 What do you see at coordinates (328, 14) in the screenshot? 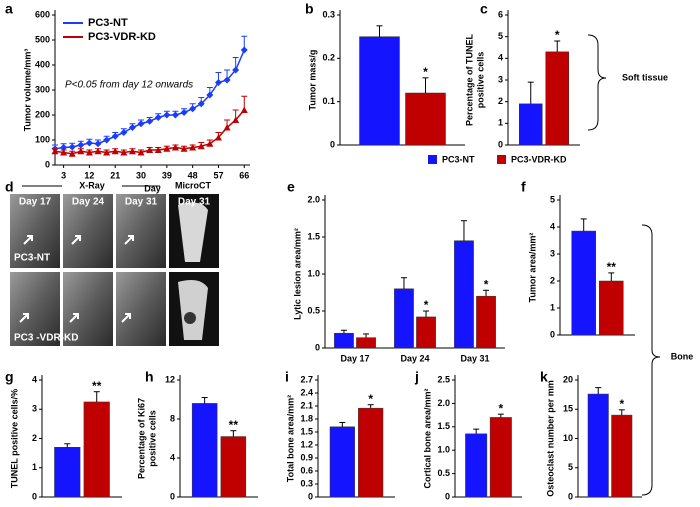
I see `y-tick-label: 0.3` at bounding box center [328, 14].